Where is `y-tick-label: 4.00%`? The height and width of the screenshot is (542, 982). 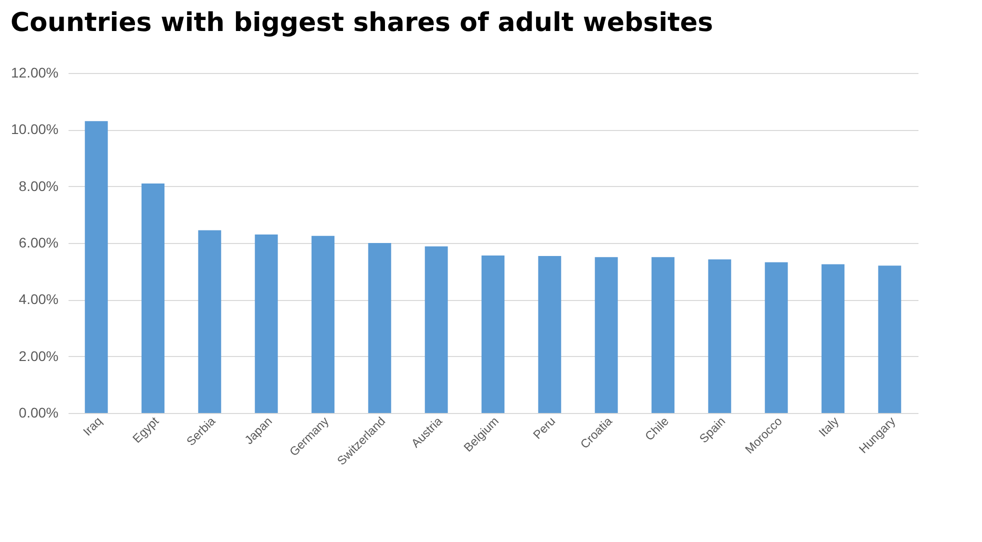 y-tick-label: 4.00% is located at coordinates (38, 299).